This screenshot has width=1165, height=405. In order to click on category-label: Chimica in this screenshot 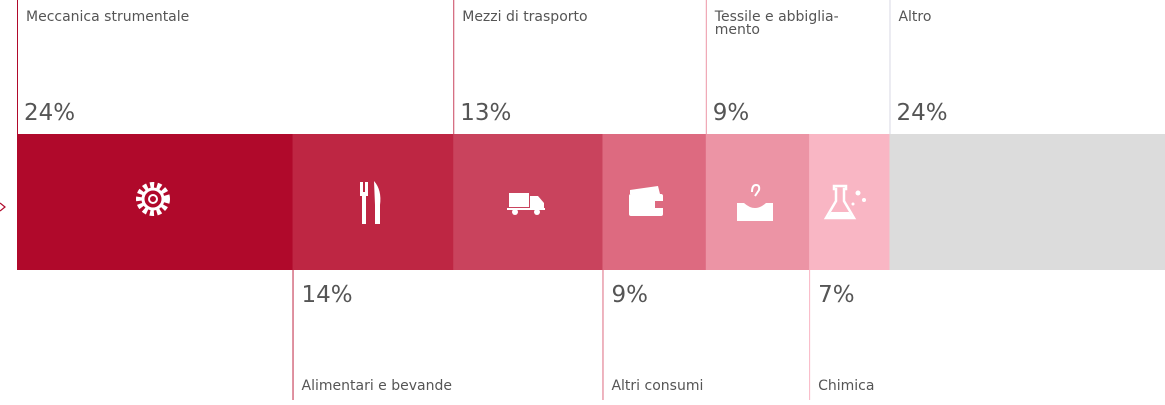, I will do `click(846, 386)`.